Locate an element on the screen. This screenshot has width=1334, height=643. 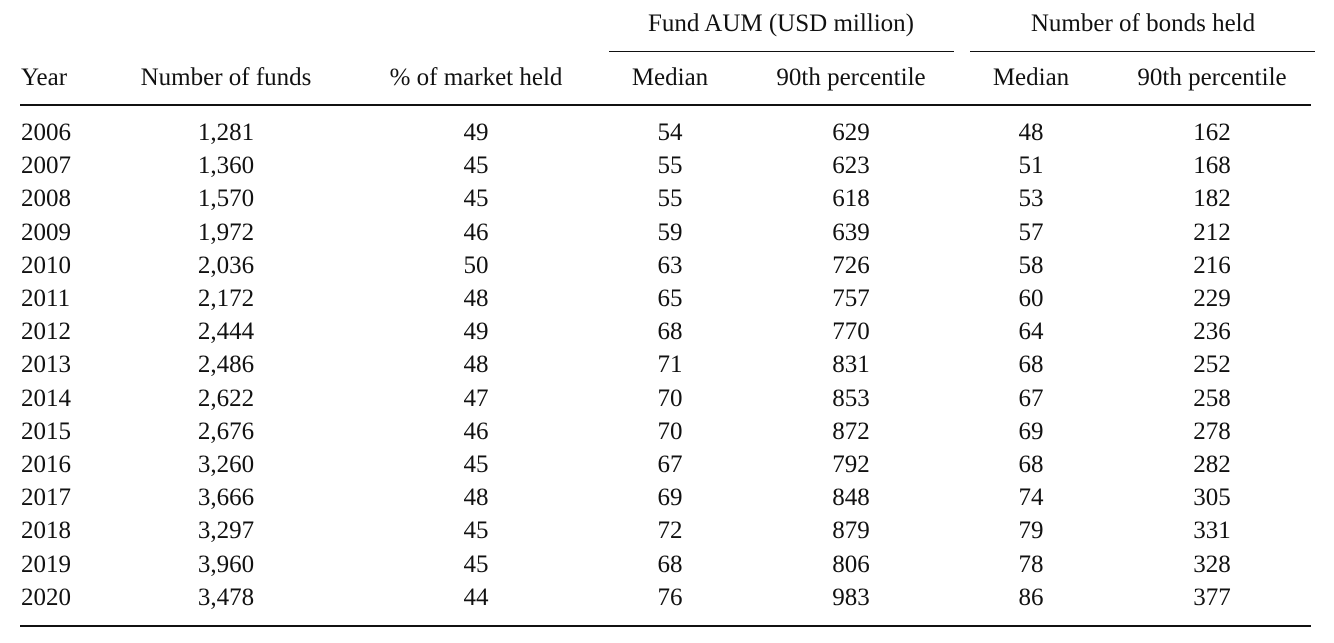
cell-bonds-median: 74 is located at coordinates (1031, 498).